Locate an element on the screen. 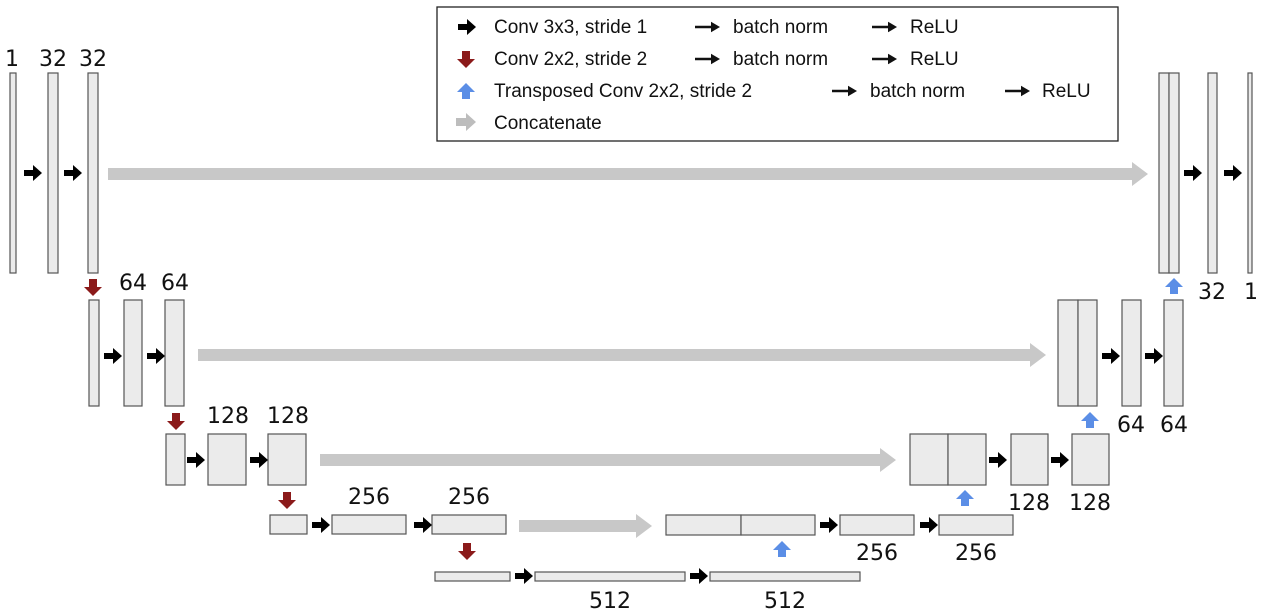  legend-item-concatenate-text: Concatenate is located at coordinates (548, 123).